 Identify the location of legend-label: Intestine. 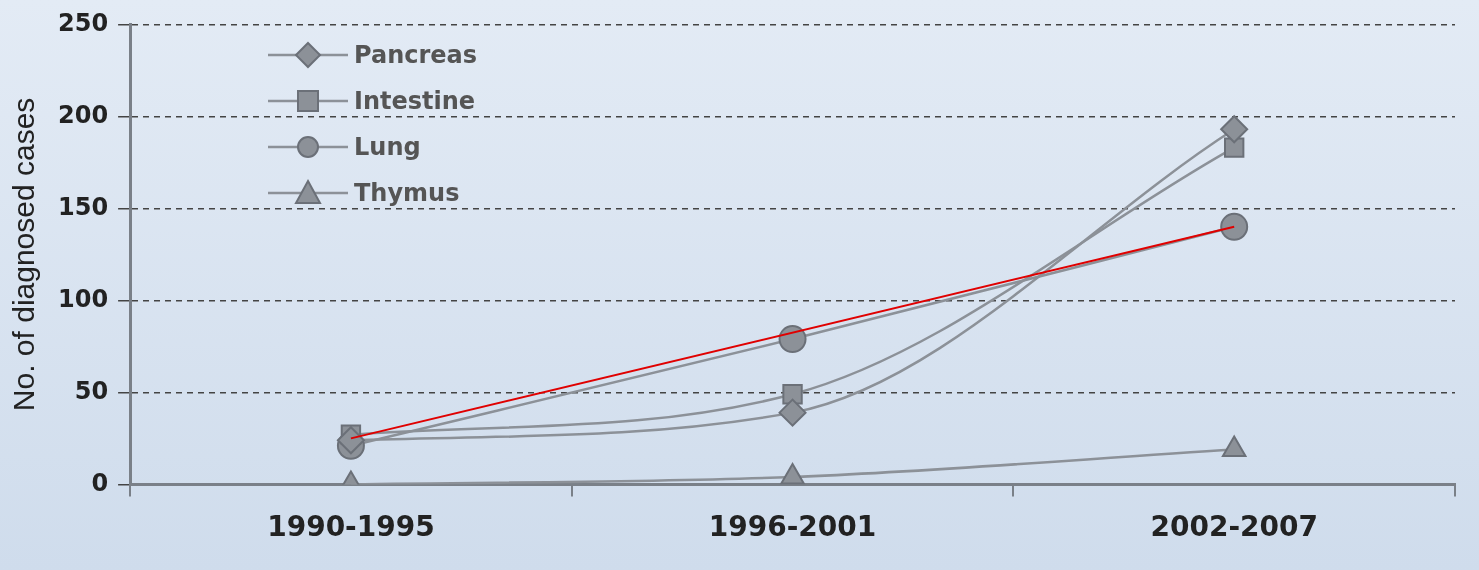
(415, 101).